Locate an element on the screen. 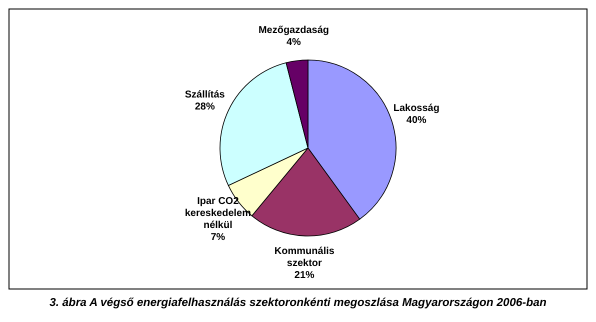  data-label: 4% is located at coordinates (294, 42).